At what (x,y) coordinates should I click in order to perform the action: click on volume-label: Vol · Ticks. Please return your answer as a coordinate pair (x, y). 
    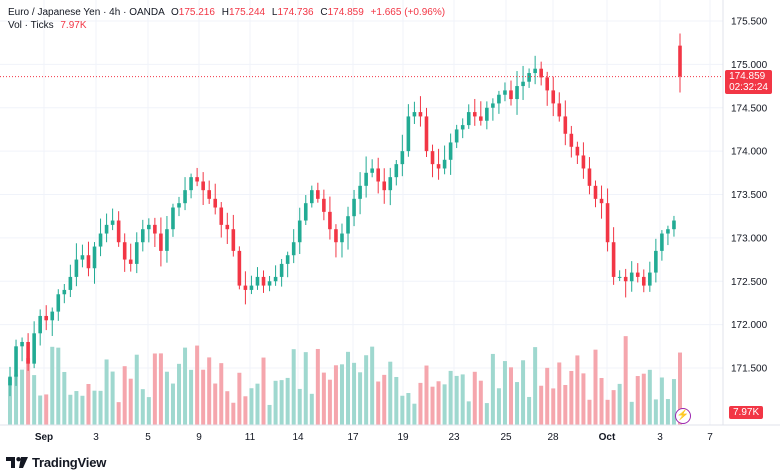
    Looking at the image, I should click on (31, 25).